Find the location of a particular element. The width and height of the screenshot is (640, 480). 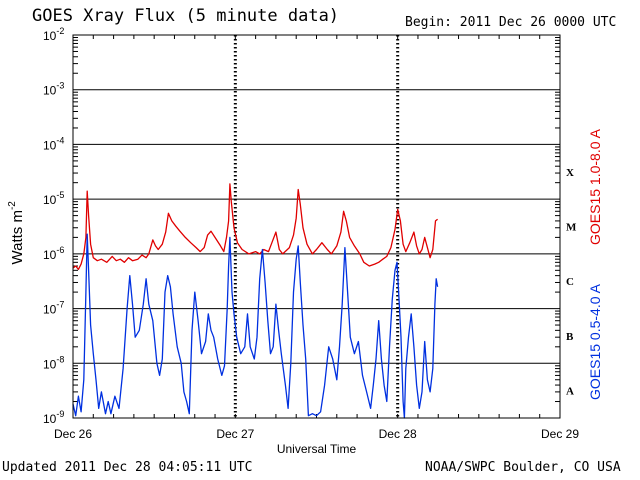

begin-time: Begin: 2011 Dec 26 0000 UTC is located at coordinates (511, 22).